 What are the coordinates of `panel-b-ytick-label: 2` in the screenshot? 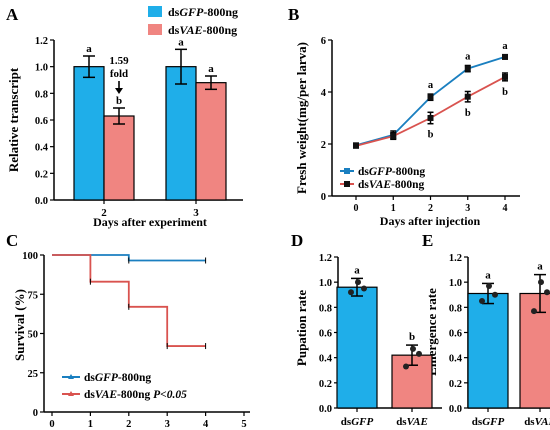 It's located at (323, 145).